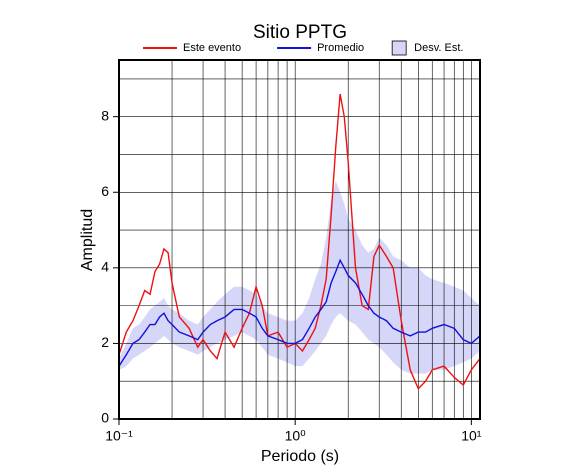  I want to click on x-axis-label: Periodo (s), so click(300, 456).